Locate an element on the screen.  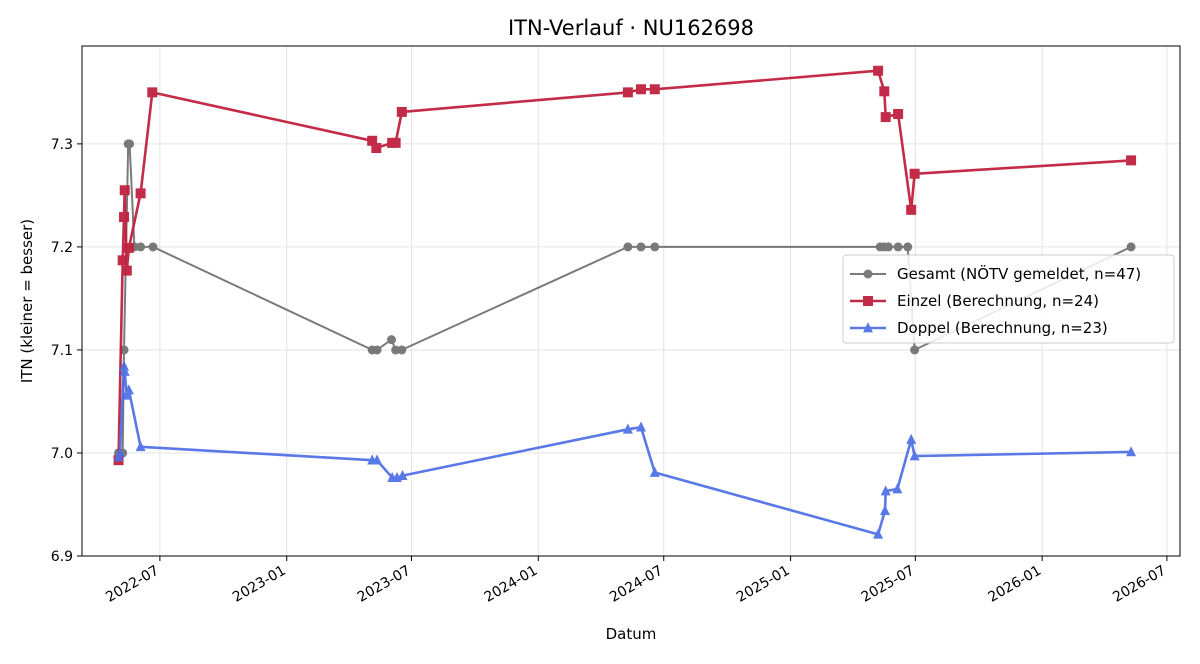
legend-marker-einzel is located at coordinates (868, 301).